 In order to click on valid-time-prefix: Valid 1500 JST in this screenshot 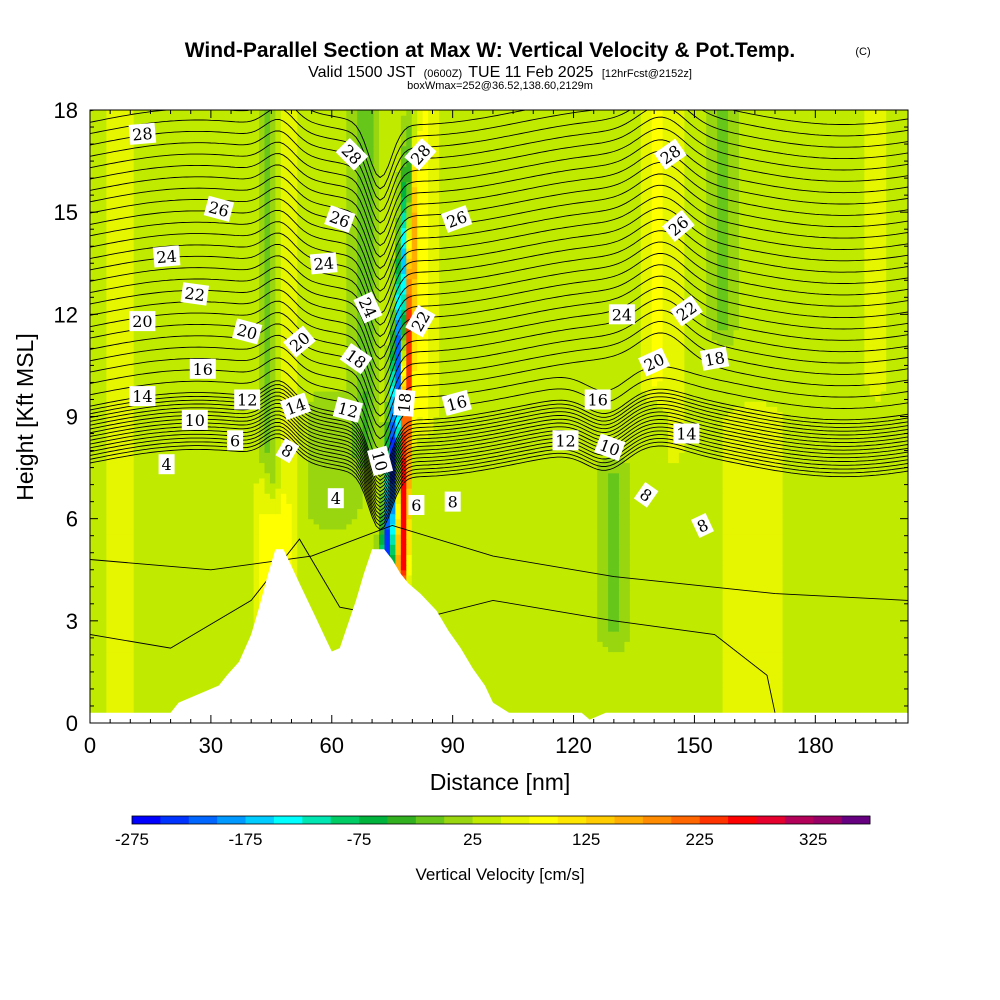, I will do `click(362, 72)`.